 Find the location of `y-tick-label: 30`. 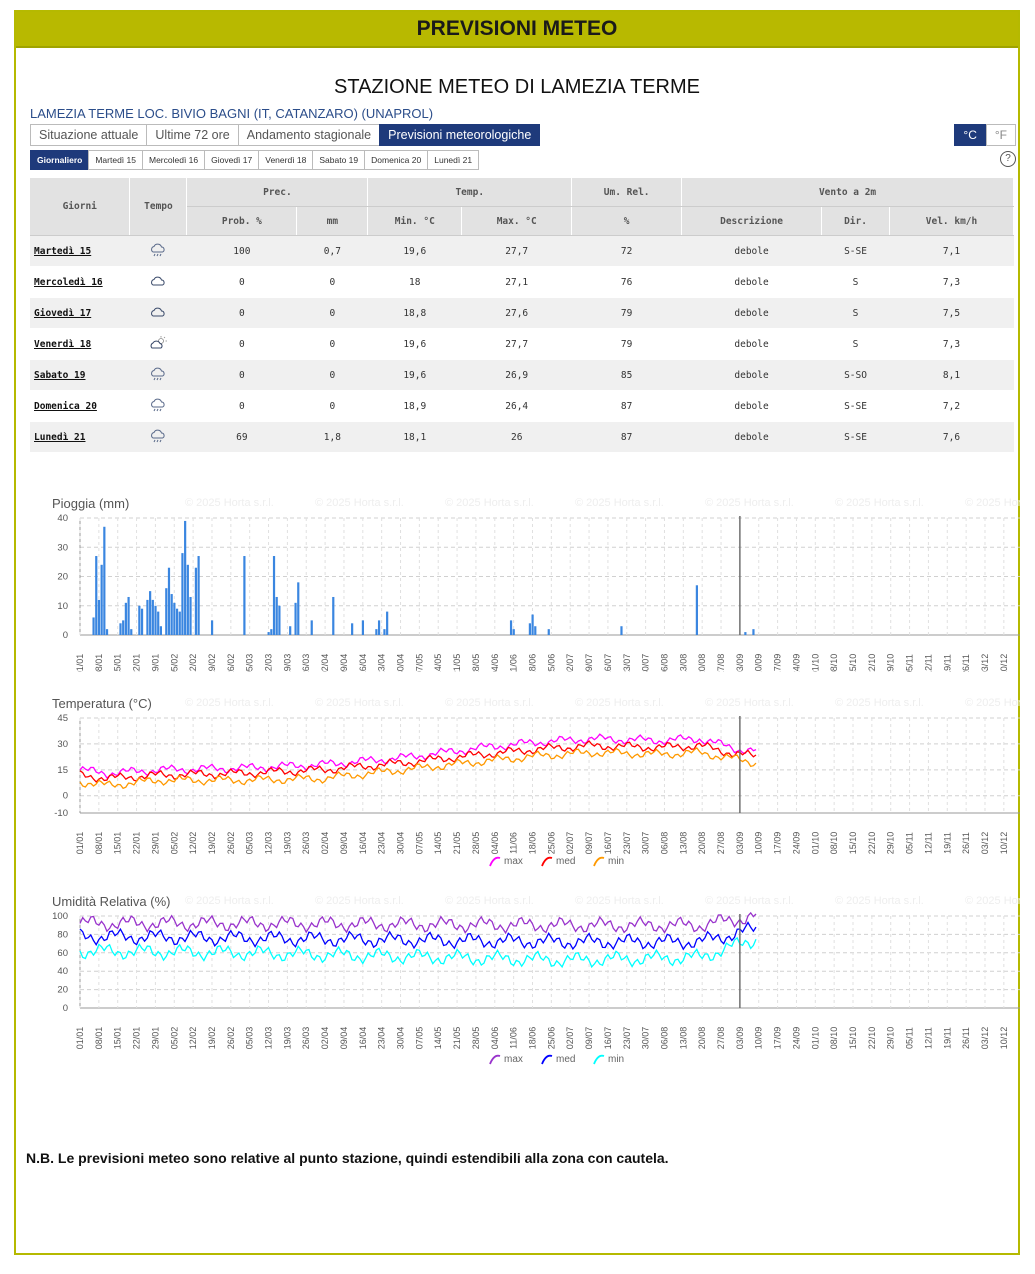

y-tick-label: 30 is located at coordinates (62, 547).